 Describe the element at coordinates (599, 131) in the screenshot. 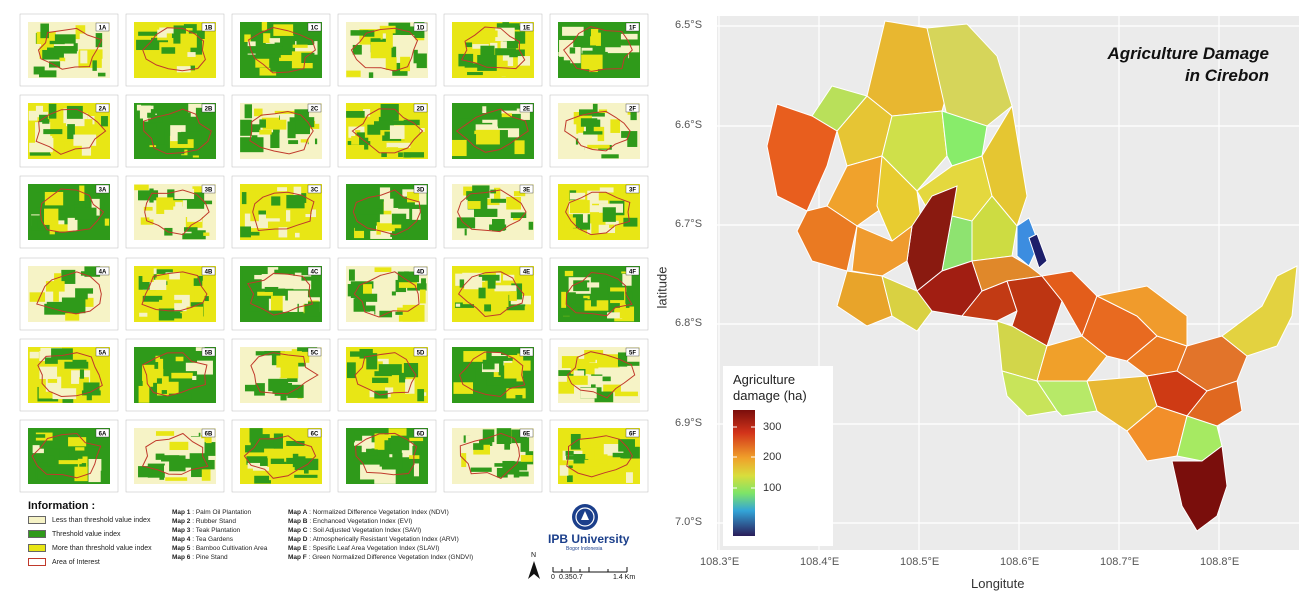

I see `map-tile: 2F` at that location.